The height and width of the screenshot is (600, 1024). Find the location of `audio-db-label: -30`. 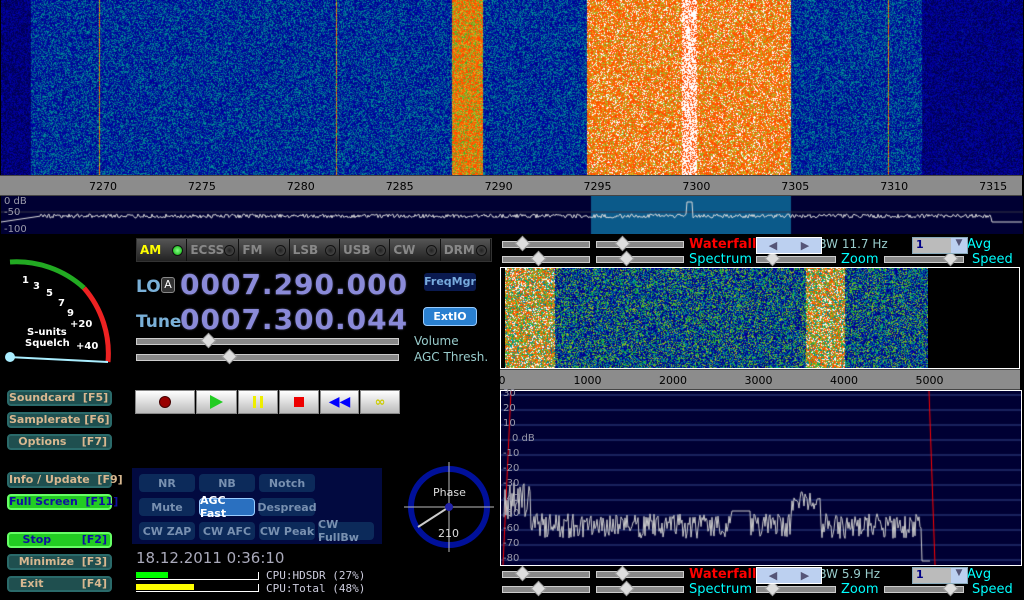

audio-db-label: -30 is located at coordinates (511, 483).